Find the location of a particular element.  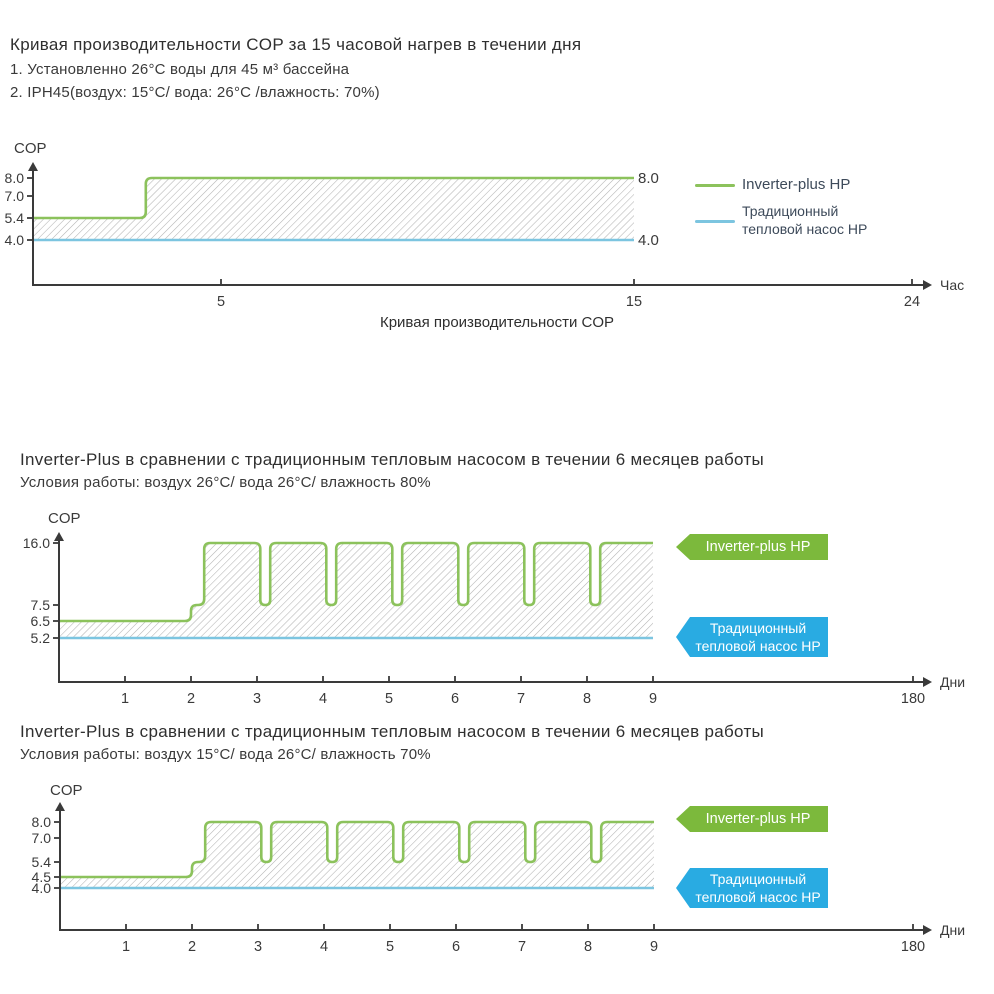

legend-blue-line-swatch is located at coordinates (715, 221).